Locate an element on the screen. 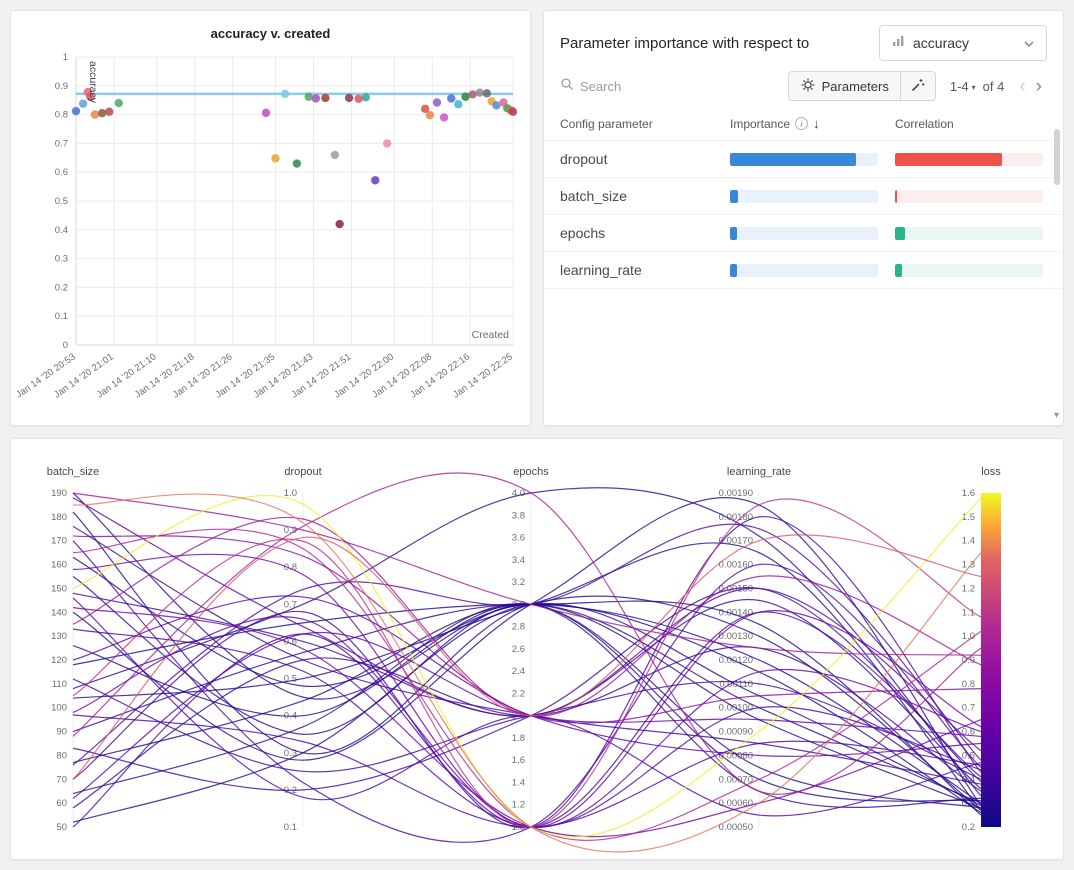 Image resolution: width=1074 pixels, height=870 pixels. parameters-button: Parameters is located at coordinates (844, 86).